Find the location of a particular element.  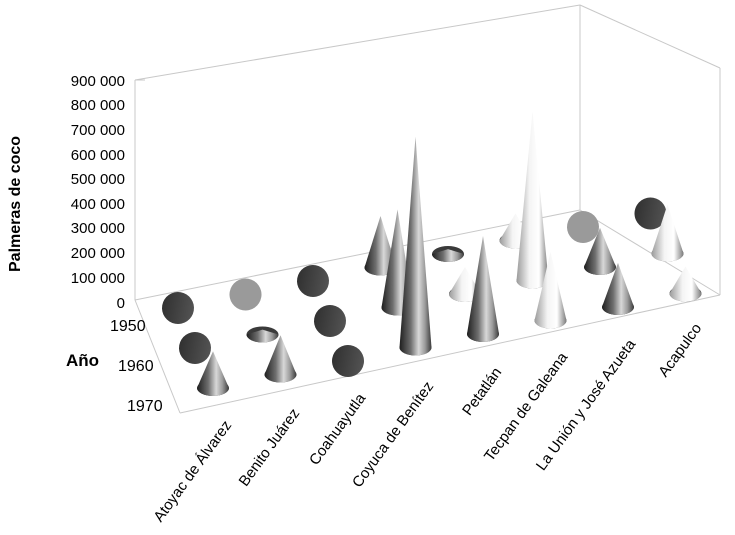

z-tick-label: 1960 is located at coordinates (136, 366).